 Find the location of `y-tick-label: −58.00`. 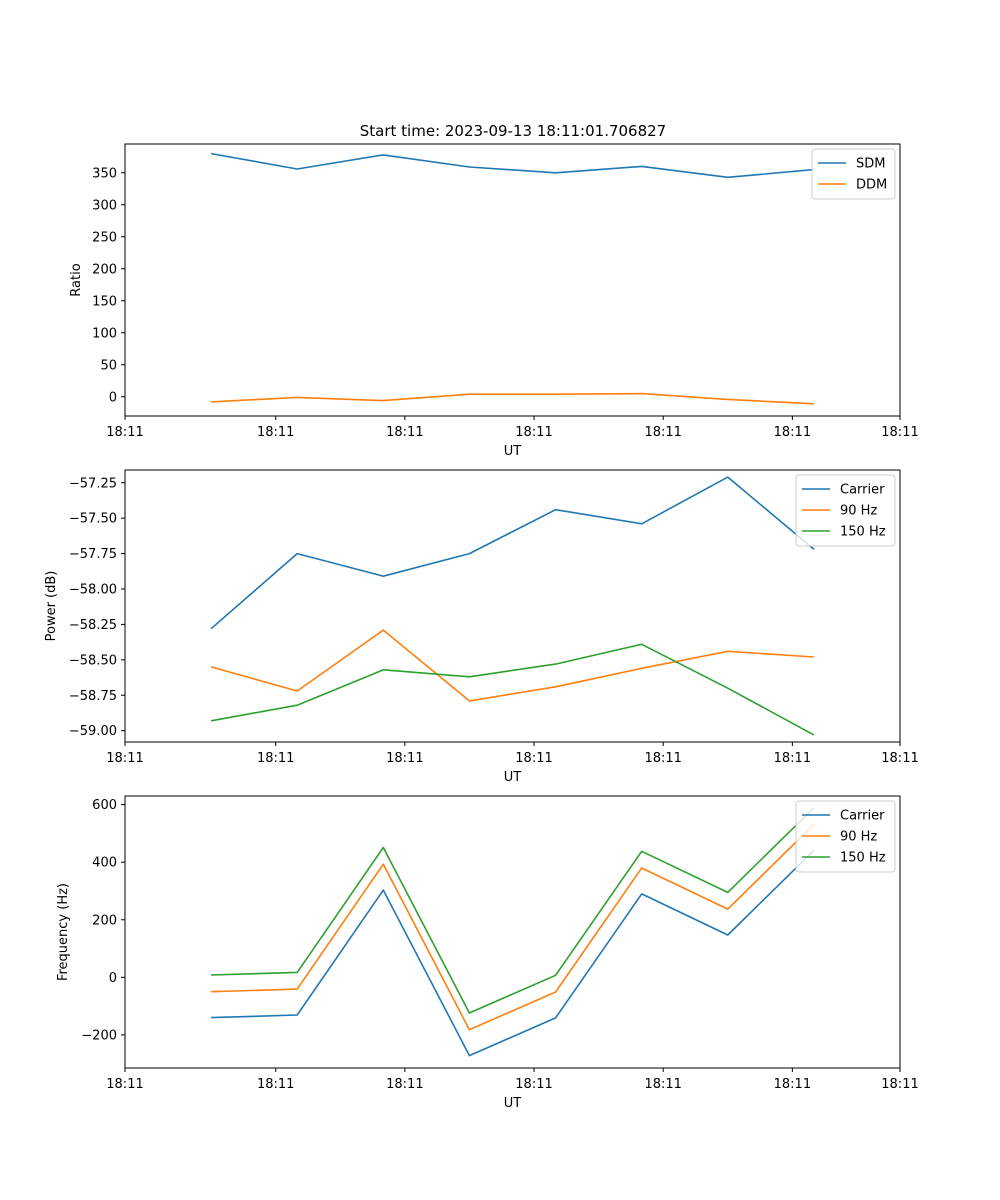

y-tick-label: −58.00 is located at coordinates (93, 590).